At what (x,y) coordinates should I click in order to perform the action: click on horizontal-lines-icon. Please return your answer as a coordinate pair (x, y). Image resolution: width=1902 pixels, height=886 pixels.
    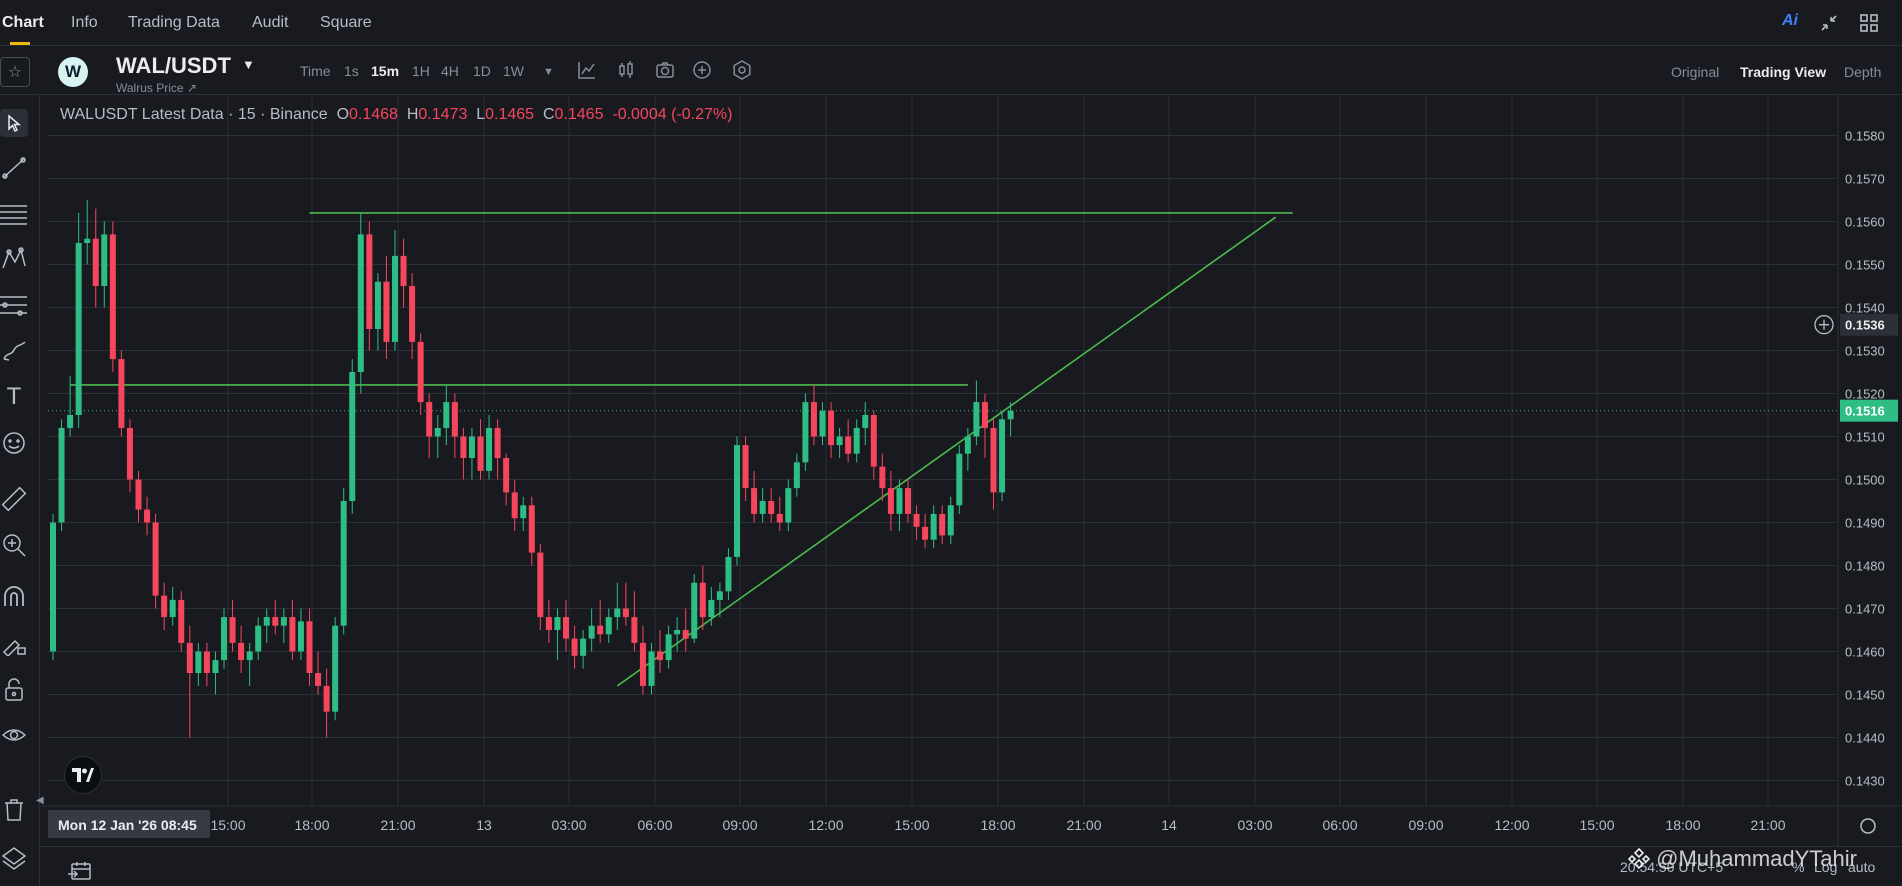
    Looking at the image, I should click on (14, 213).